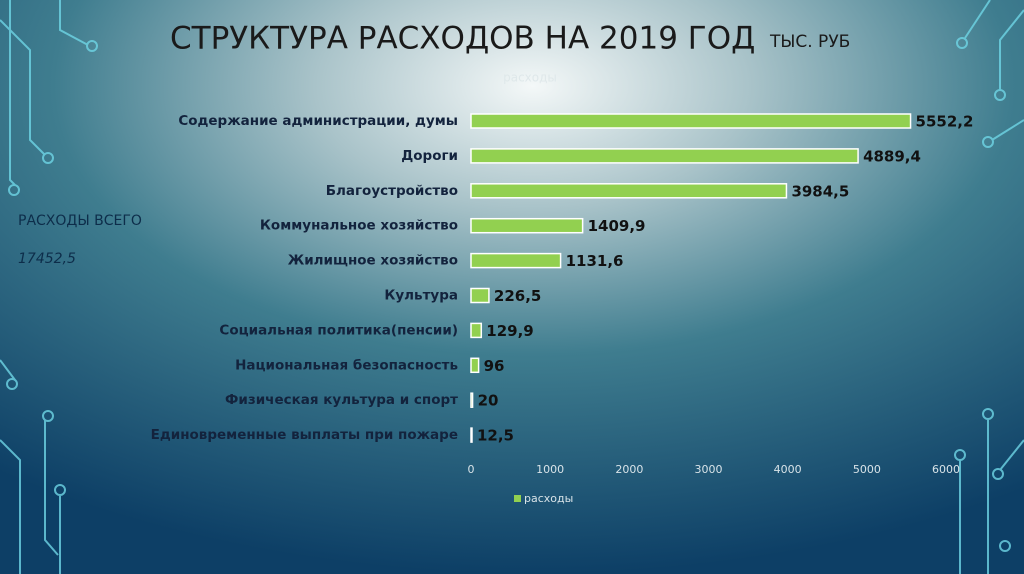 This screenshot has width=1024, height=574. I want to click on x-tick-label: 2000, so click(629, 469).